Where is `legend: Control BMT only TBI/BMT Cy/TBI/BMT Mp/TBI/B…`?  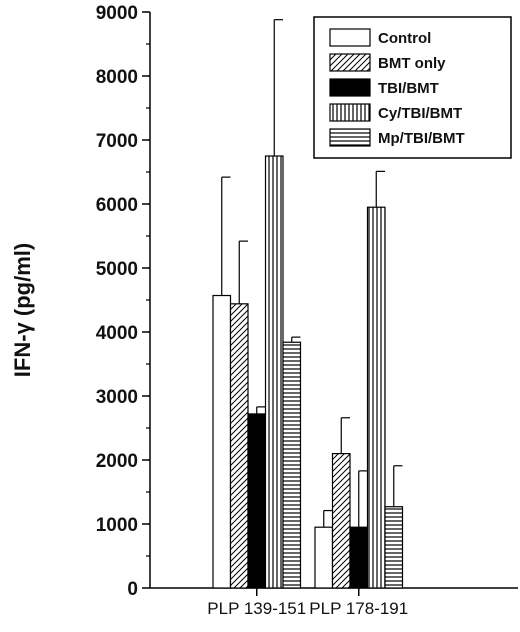
legend: Control BMT only TBI/BMT Cy/TBI/BMT Mp/TBI/B… is located at coordinates (412, 87).